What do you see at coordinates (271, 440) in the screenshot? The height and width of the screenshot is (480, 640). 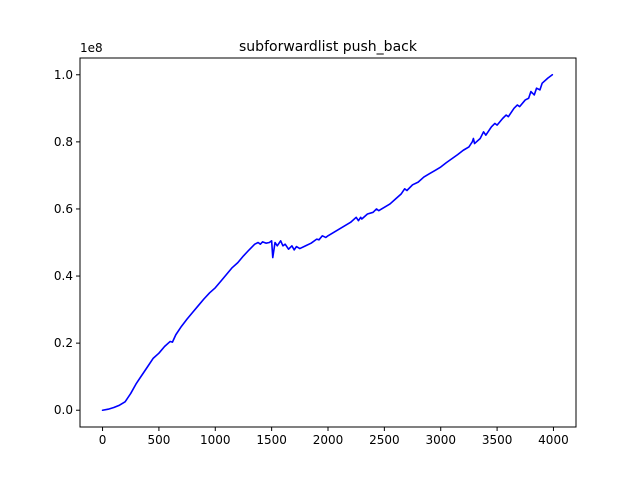 I see `x-tick-label: 1500` at bounding box center [271, 440].